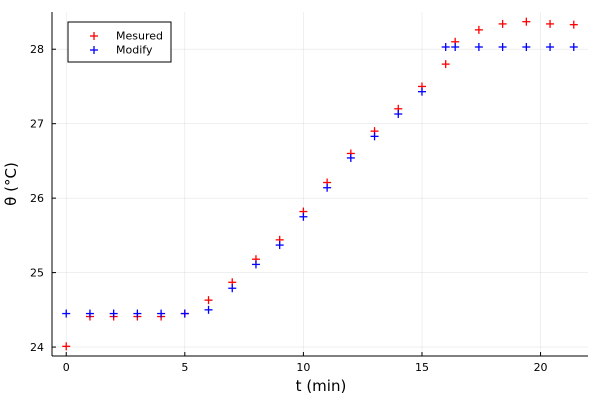 This screenshot has height=400, width=600. Describe the element at coordinates (37, 49) in the screenshot. I see `y-tick-label: 28` at that location.